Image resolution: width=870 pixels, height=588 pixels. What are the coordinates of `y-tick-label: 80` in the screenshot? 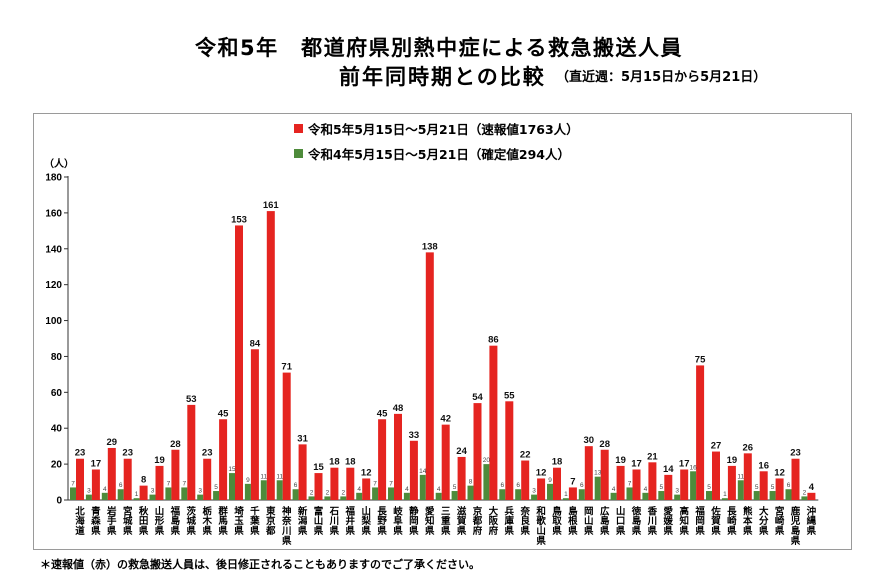 It's located at (57, 357).